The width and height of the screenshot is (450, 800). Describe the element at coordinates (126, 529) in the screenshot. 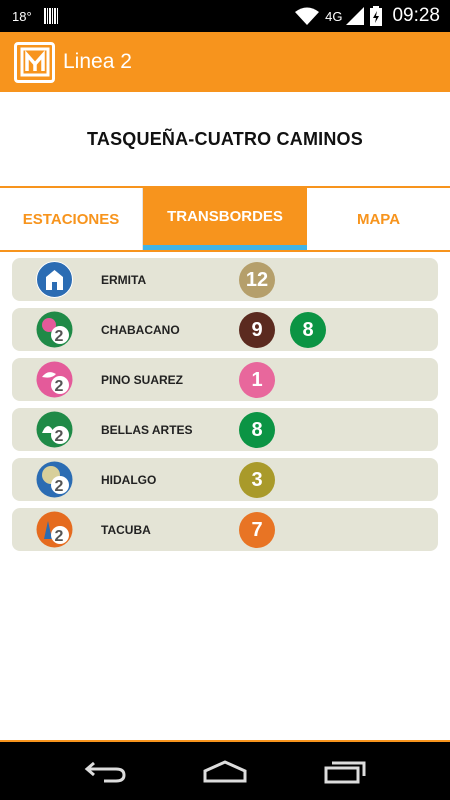

I see `station-name: TACUBA` at that location.